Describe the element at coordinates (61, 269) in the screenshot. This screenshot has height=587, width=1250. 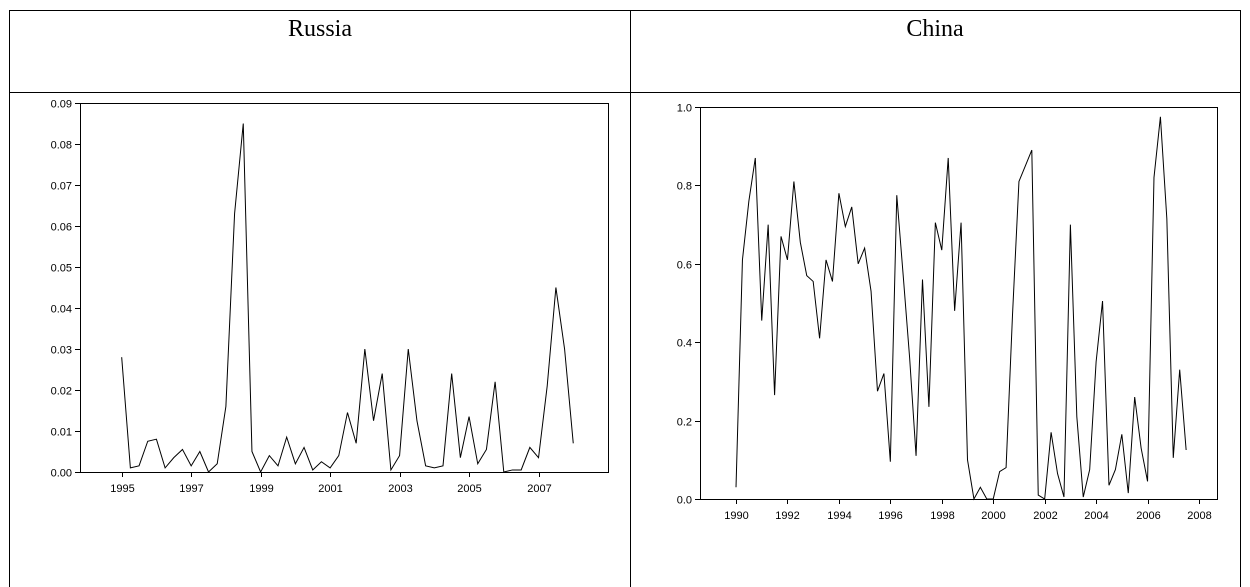
I see `y-tick-label: 0.05` at that location.